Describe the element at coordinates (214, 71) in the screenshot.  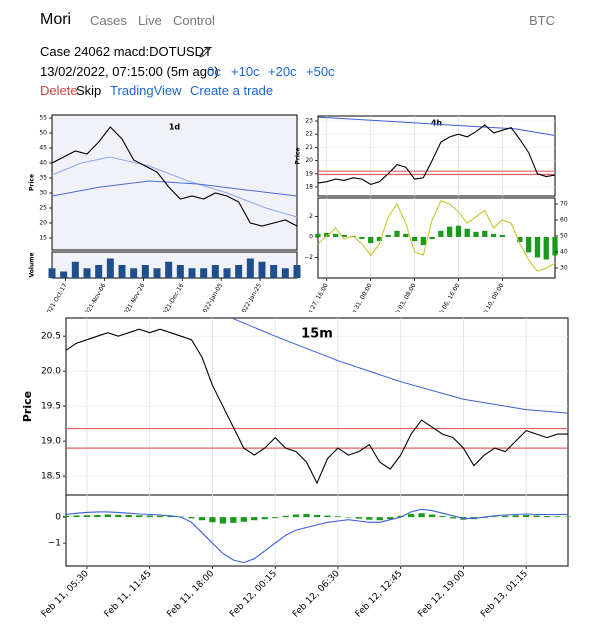
I see `offset-link: 0c` at that location.